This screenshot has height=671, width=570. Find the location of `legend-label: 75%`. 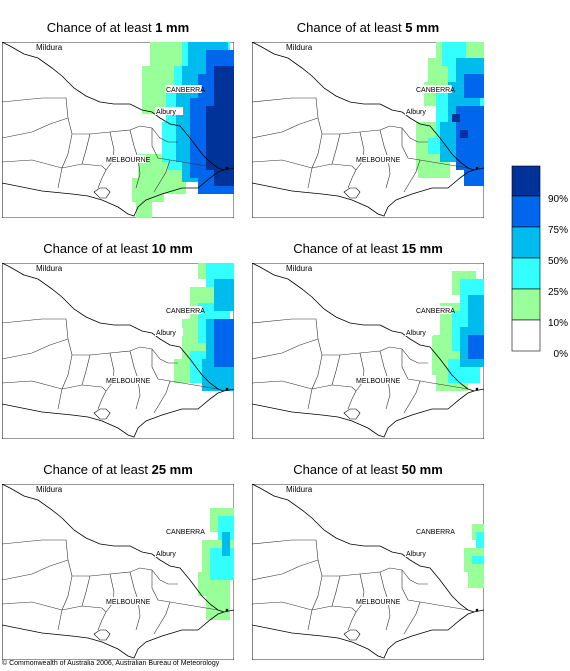

legend-label: 75% is located at coordinates (558, 230).